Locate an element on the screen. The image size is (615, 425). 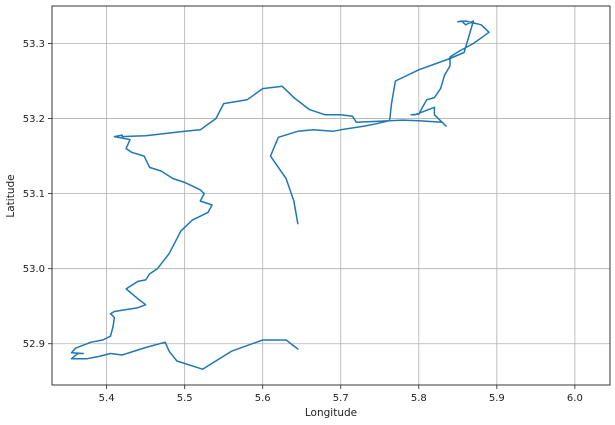
y-axis-label: Latitude is located at coordinates (11, 195).